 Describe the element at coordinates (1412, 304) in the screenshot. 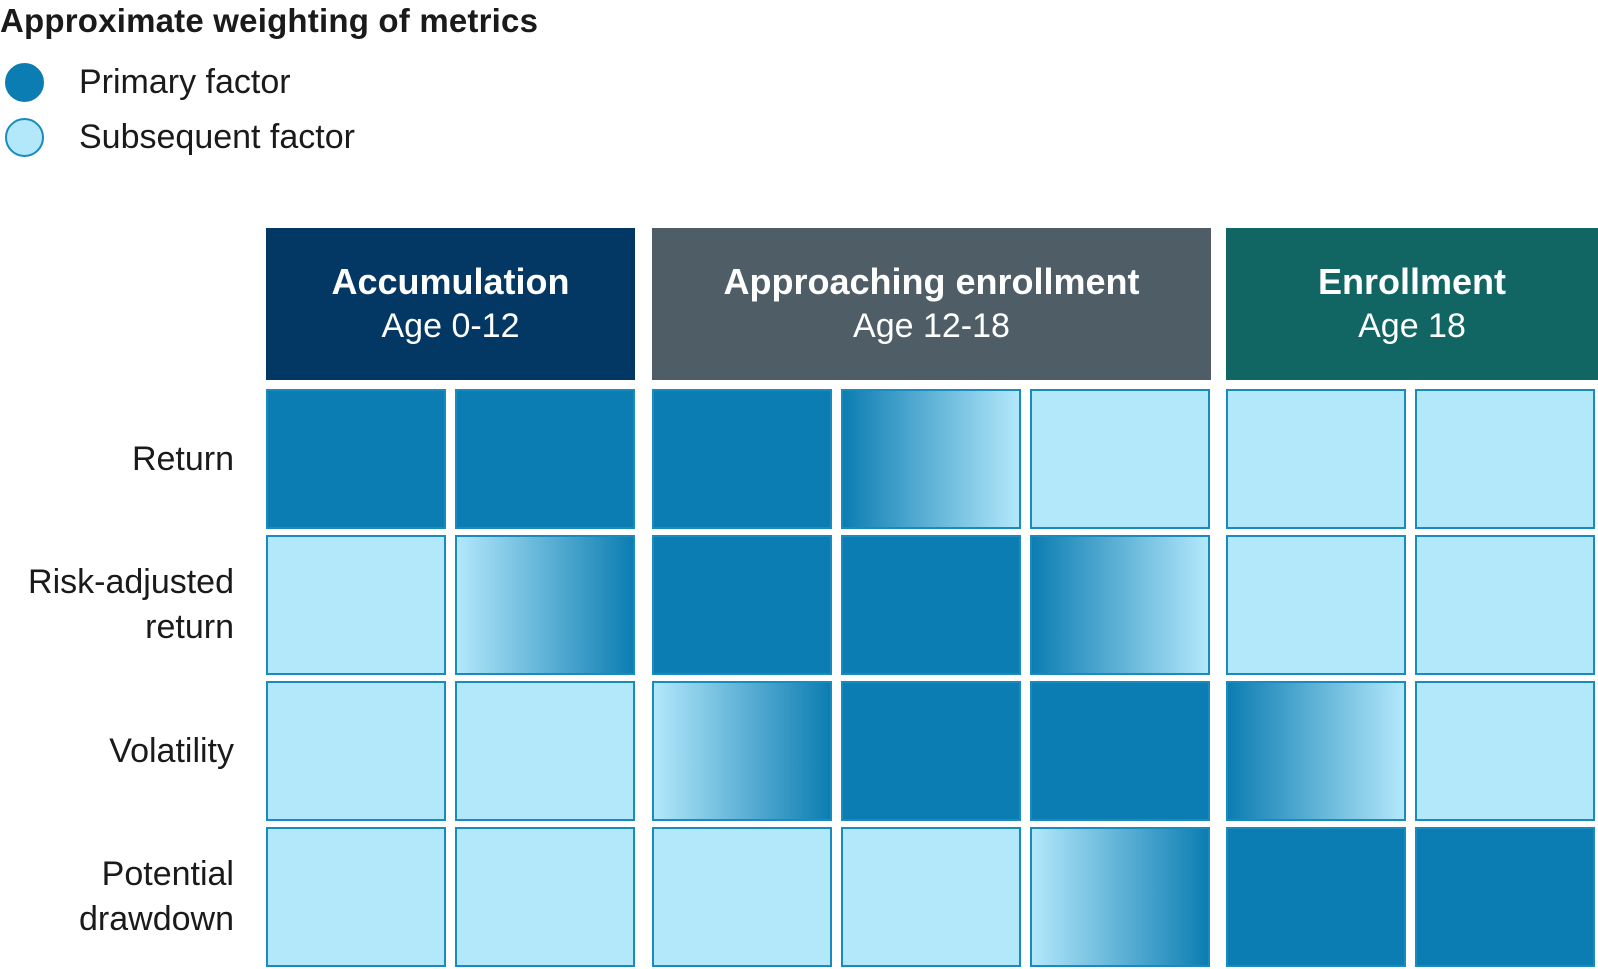

I see `phase-header-enrollment: Enrollment Age 18` at that location.